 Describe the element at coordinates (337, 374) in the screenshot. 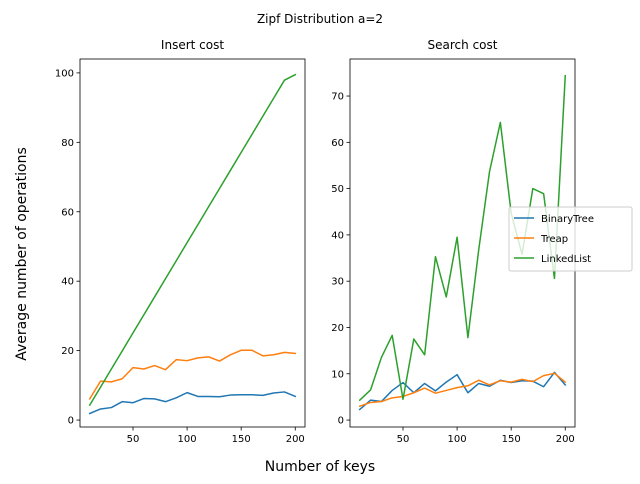

I see `y-tick-label: 10` at that location.